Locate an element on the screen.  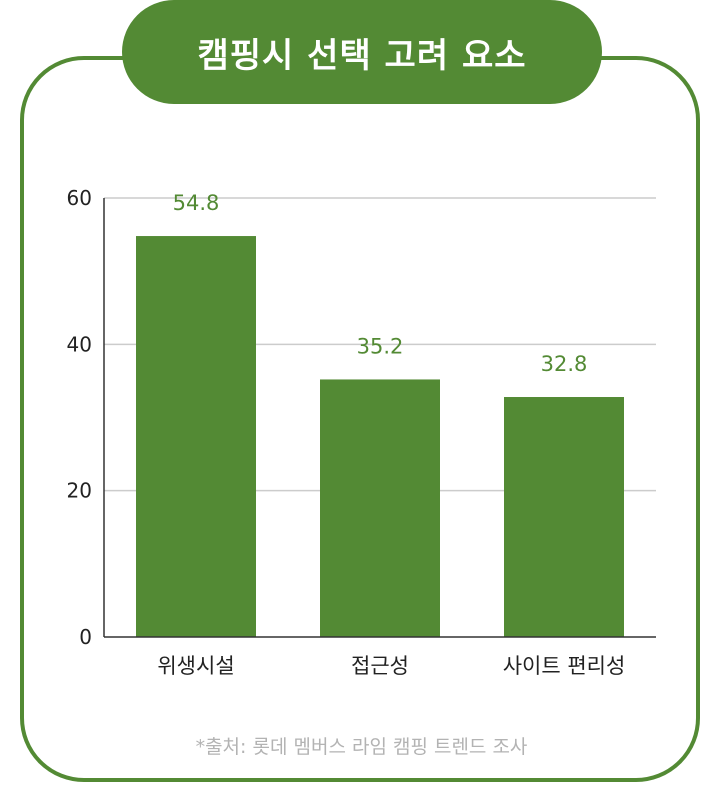
title-banner: 캠핑시 선택 고려 요소 is located at coordinates (362, 52).